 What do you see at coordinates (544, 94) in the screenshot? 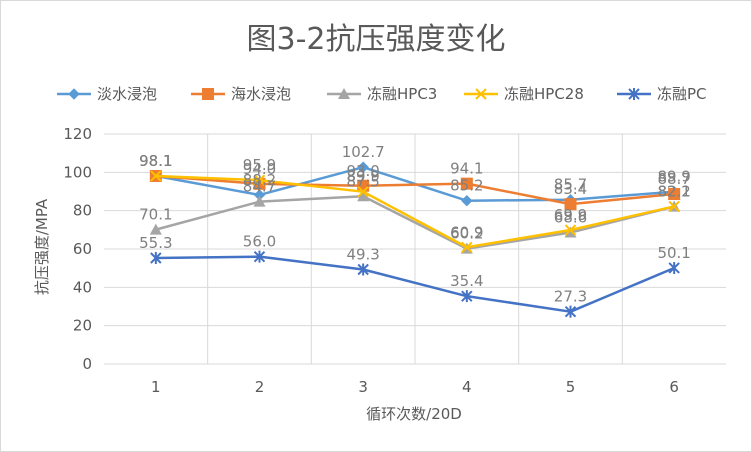
I see `legend-label: 冻融HPC28` at bounding box center [544, 94].